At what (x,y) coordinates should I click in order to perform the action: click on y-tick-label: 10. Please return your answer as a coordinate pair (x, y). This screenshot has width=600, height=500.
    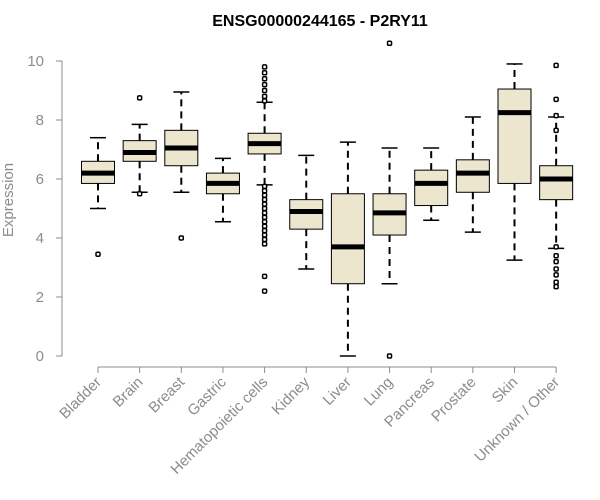
    Looking at the image, I should click on (35, 61).